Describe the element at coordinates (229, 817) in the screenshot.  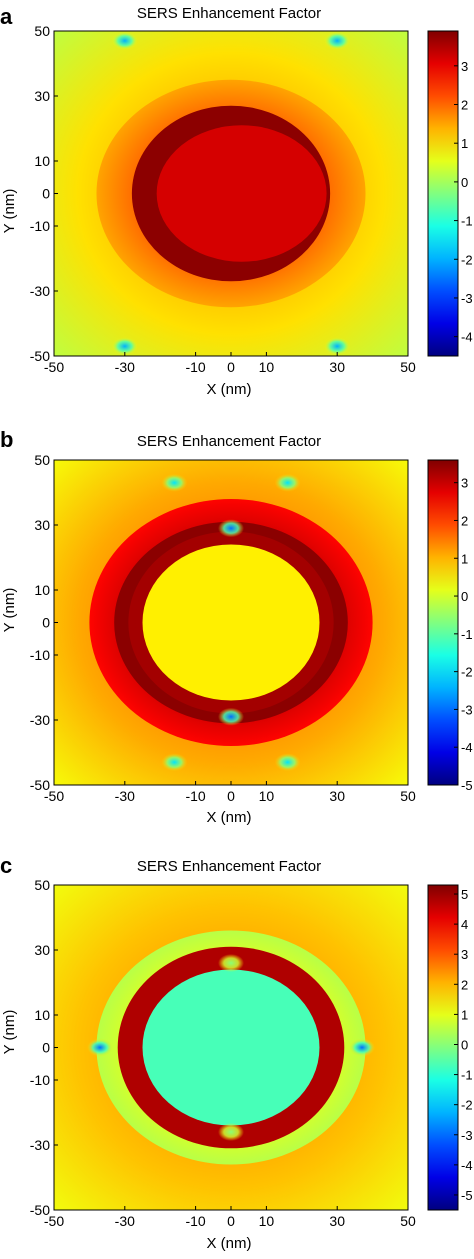
I see `panel-b-xlabel: X (nm)` at that location.